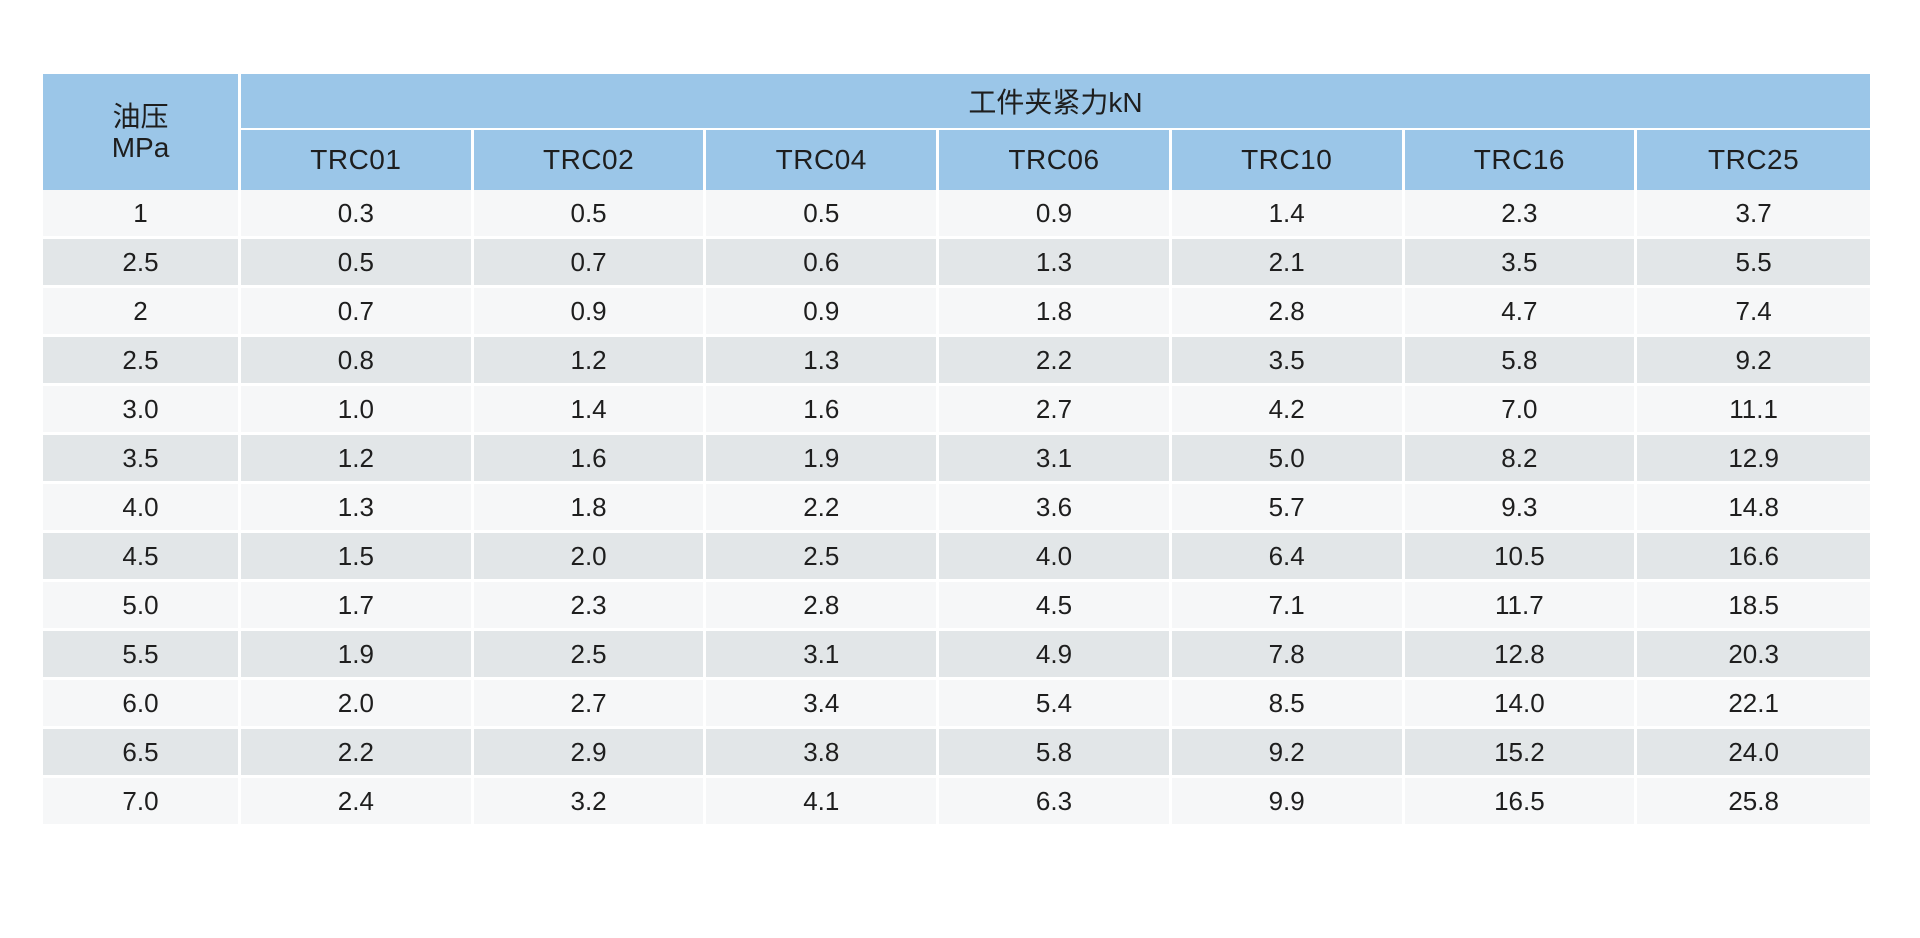  What do you see at coordinates (823, 802) in the screenshot?
I see `force-cell-trc04: 4.1` at bounding box center [823, 802].